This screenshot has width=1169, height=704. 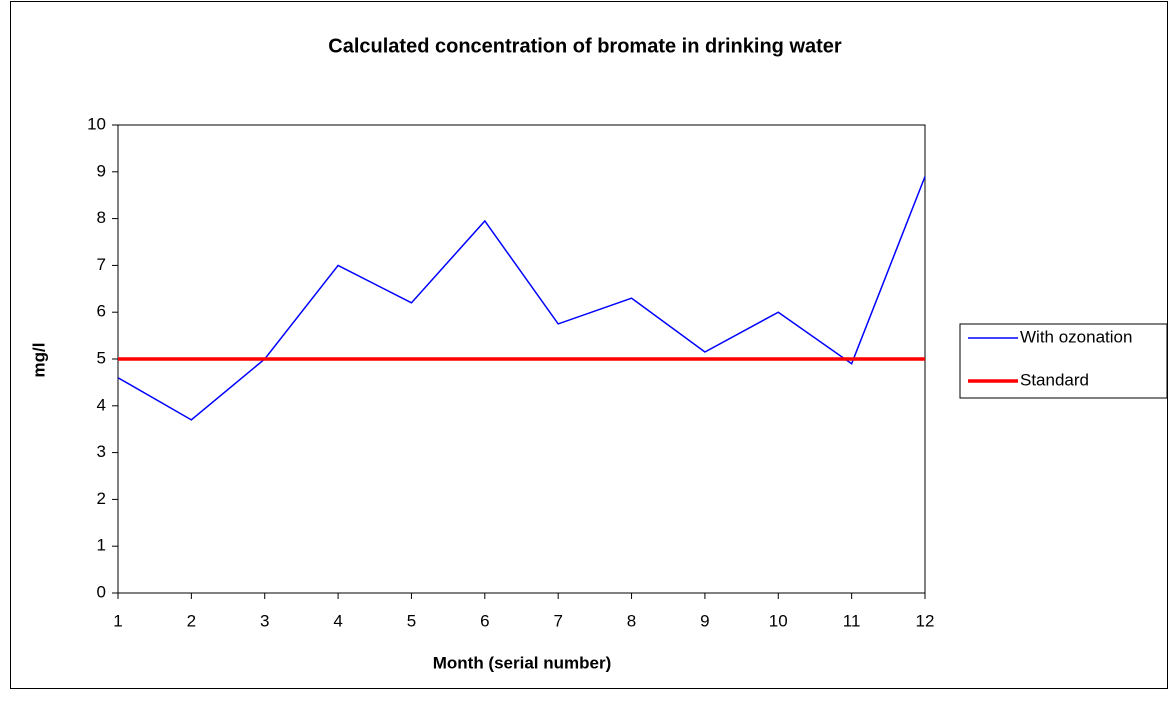 What do you see at coordinates (101, 498) in the screenshot?
I see `y-tick-label: 2` at bounding box center [101, 498].